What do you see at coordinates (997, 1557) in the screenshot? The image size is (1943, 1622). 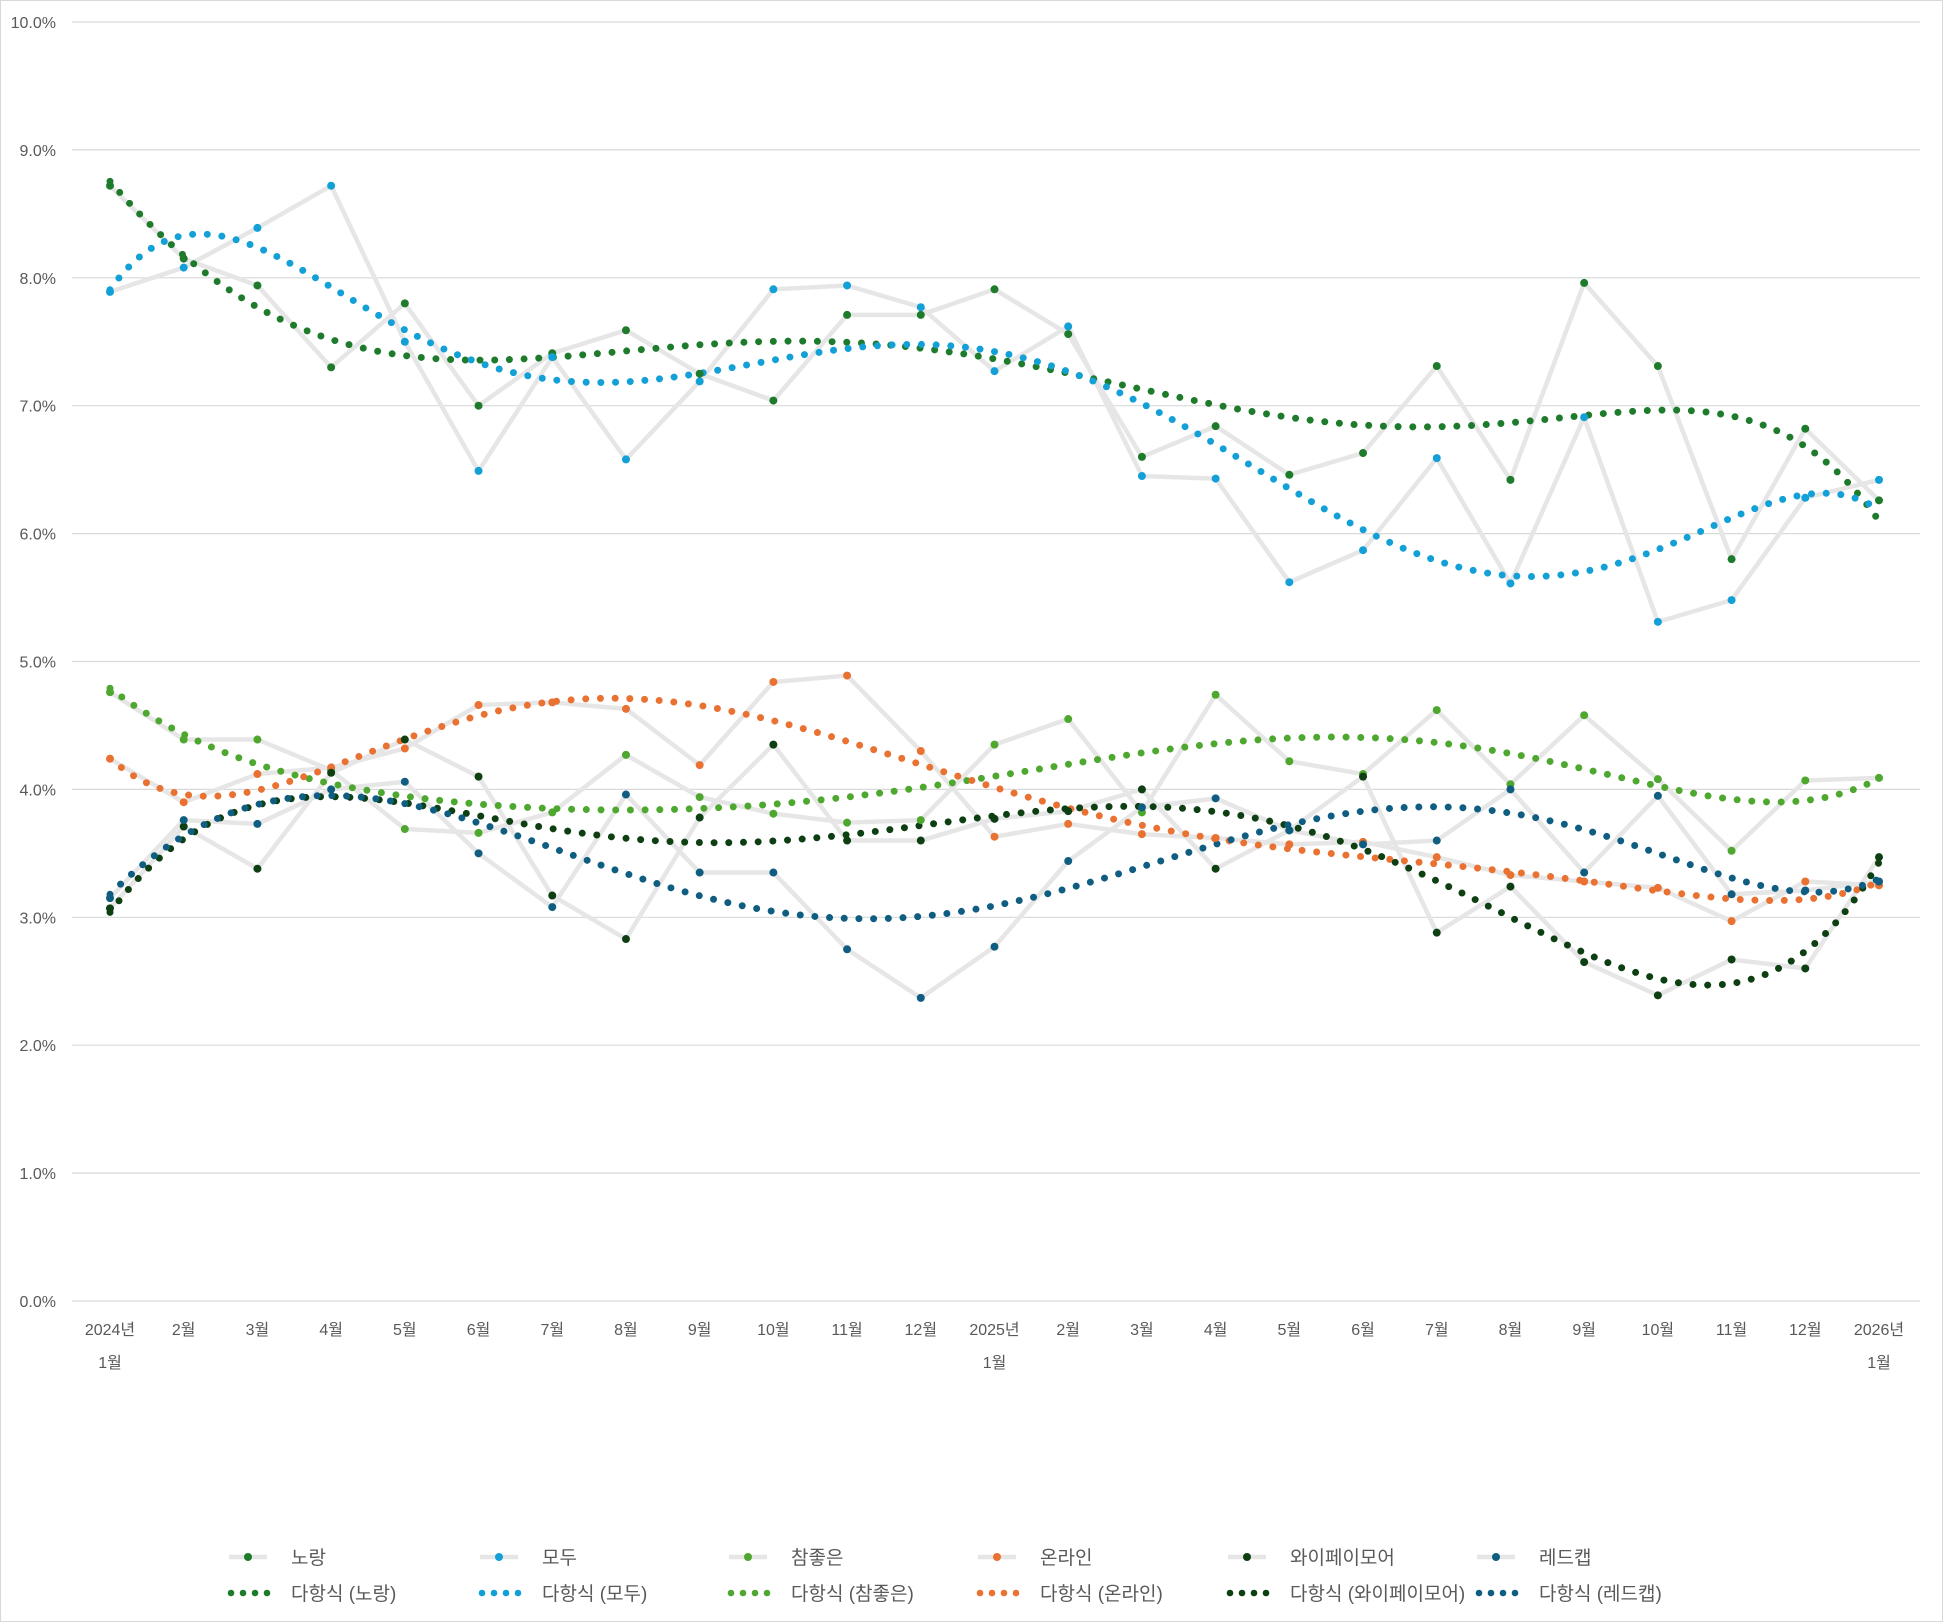 I see `legend-marker-swatch` at bounding box center [997, 1557].